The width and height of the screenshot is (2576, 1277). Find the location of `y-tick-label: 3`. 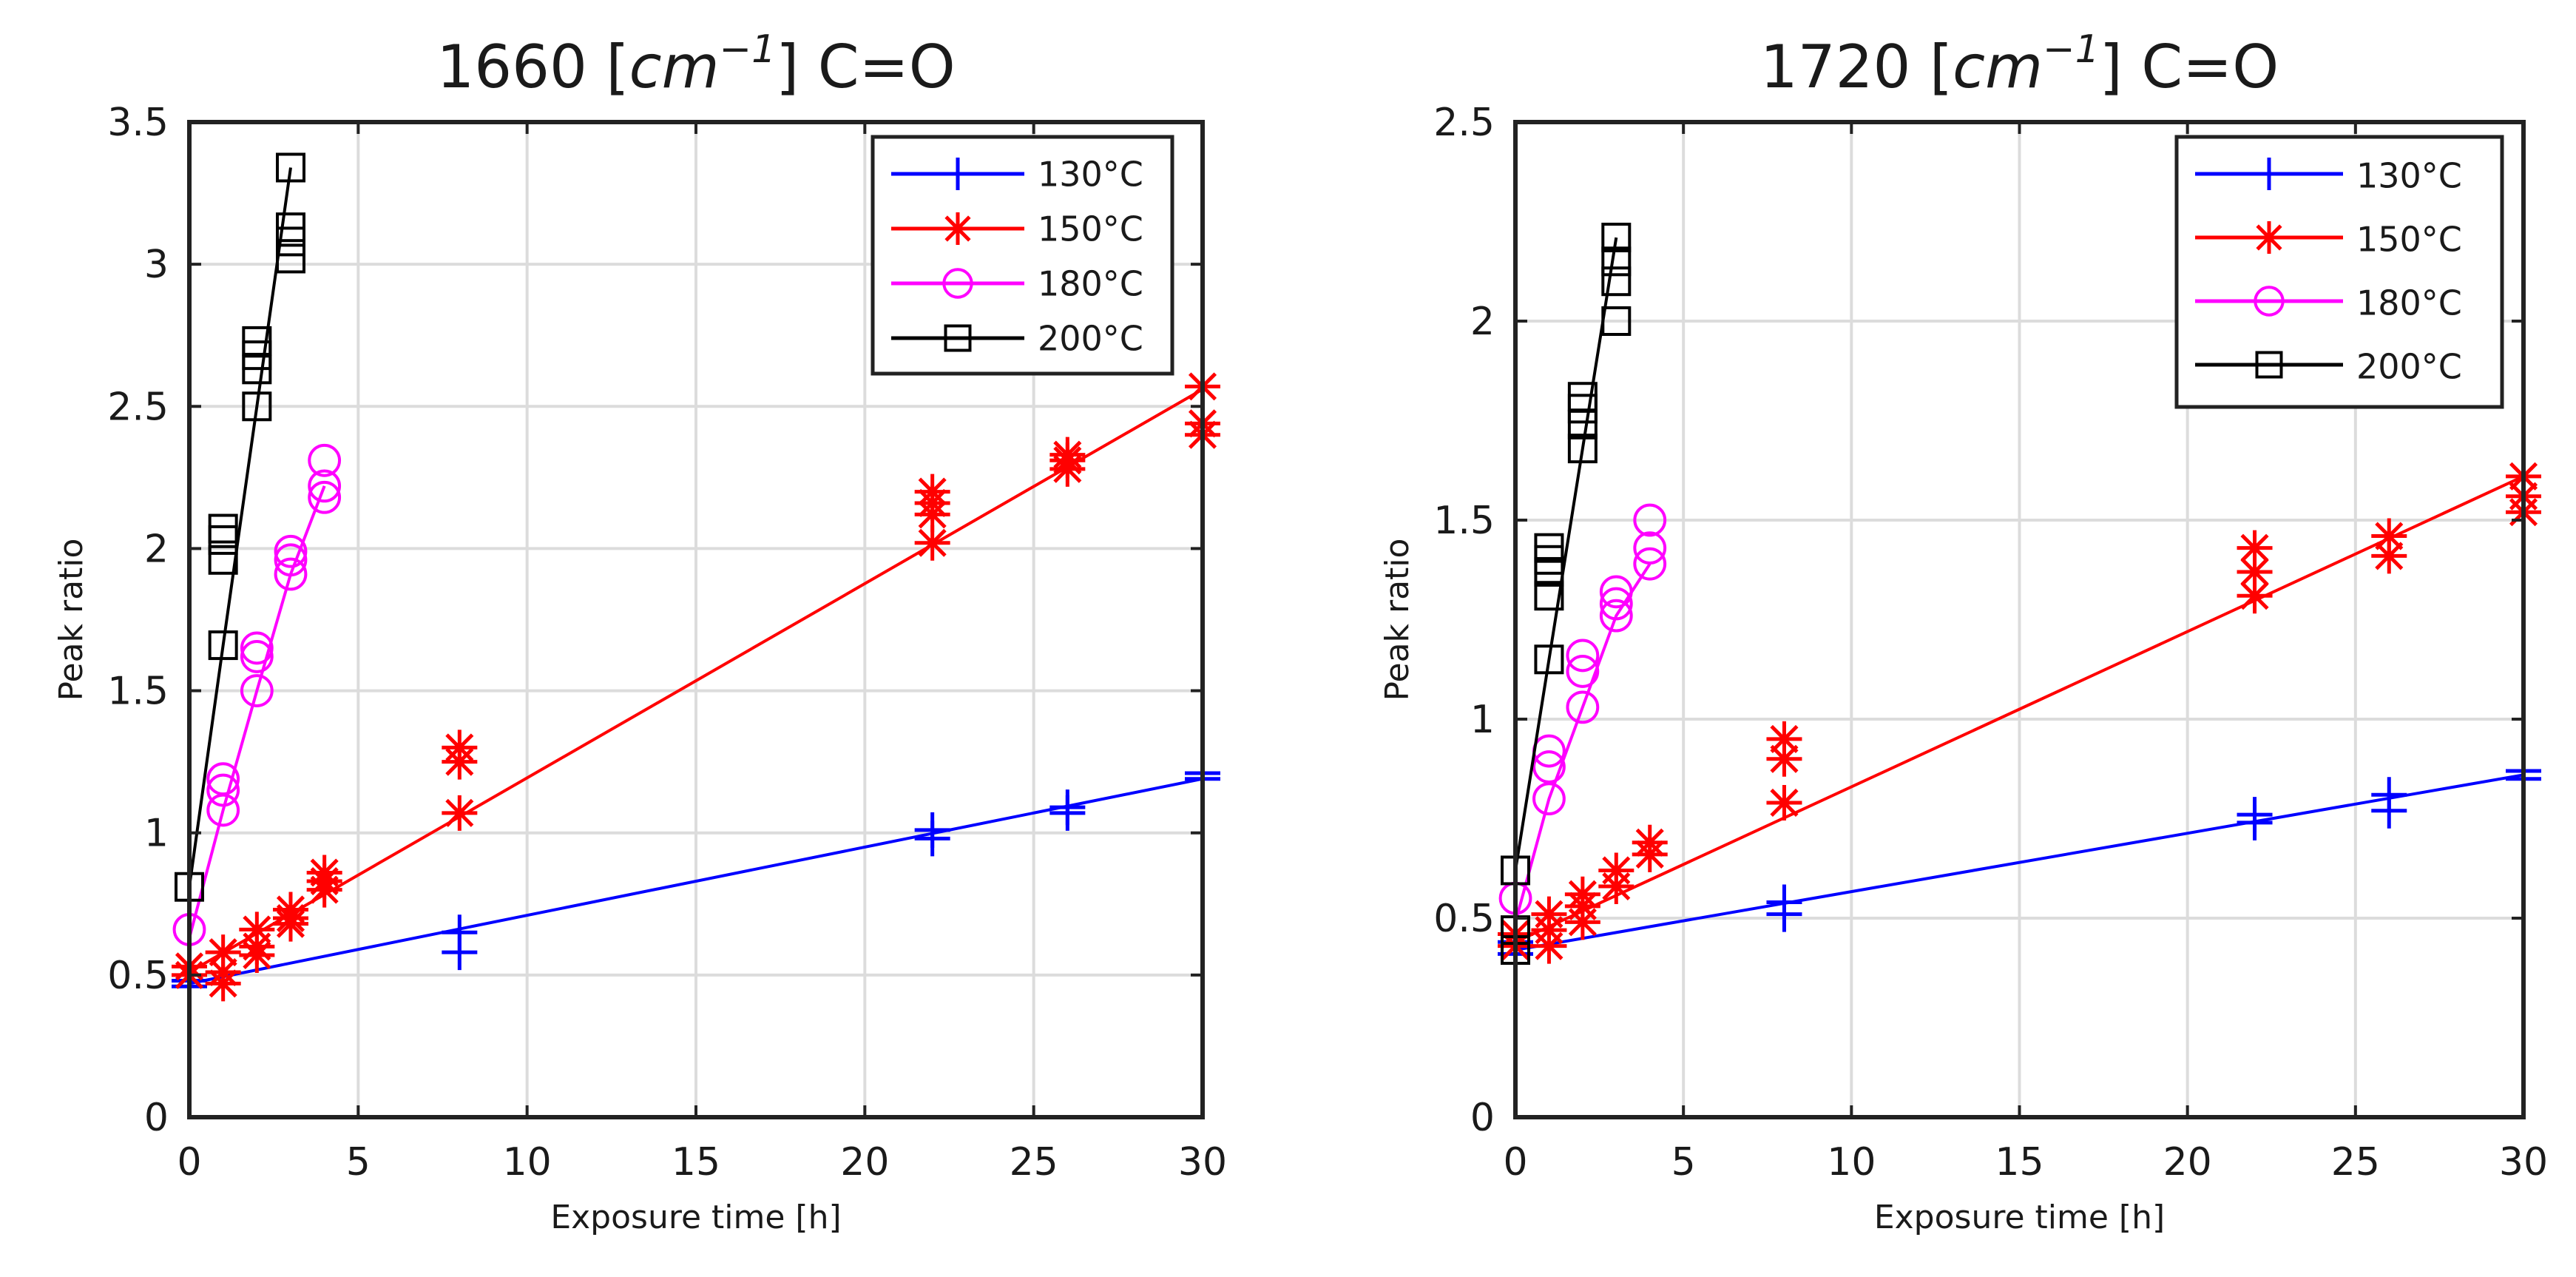

y-tick-label: 3 is located at coordinates (156, 265).